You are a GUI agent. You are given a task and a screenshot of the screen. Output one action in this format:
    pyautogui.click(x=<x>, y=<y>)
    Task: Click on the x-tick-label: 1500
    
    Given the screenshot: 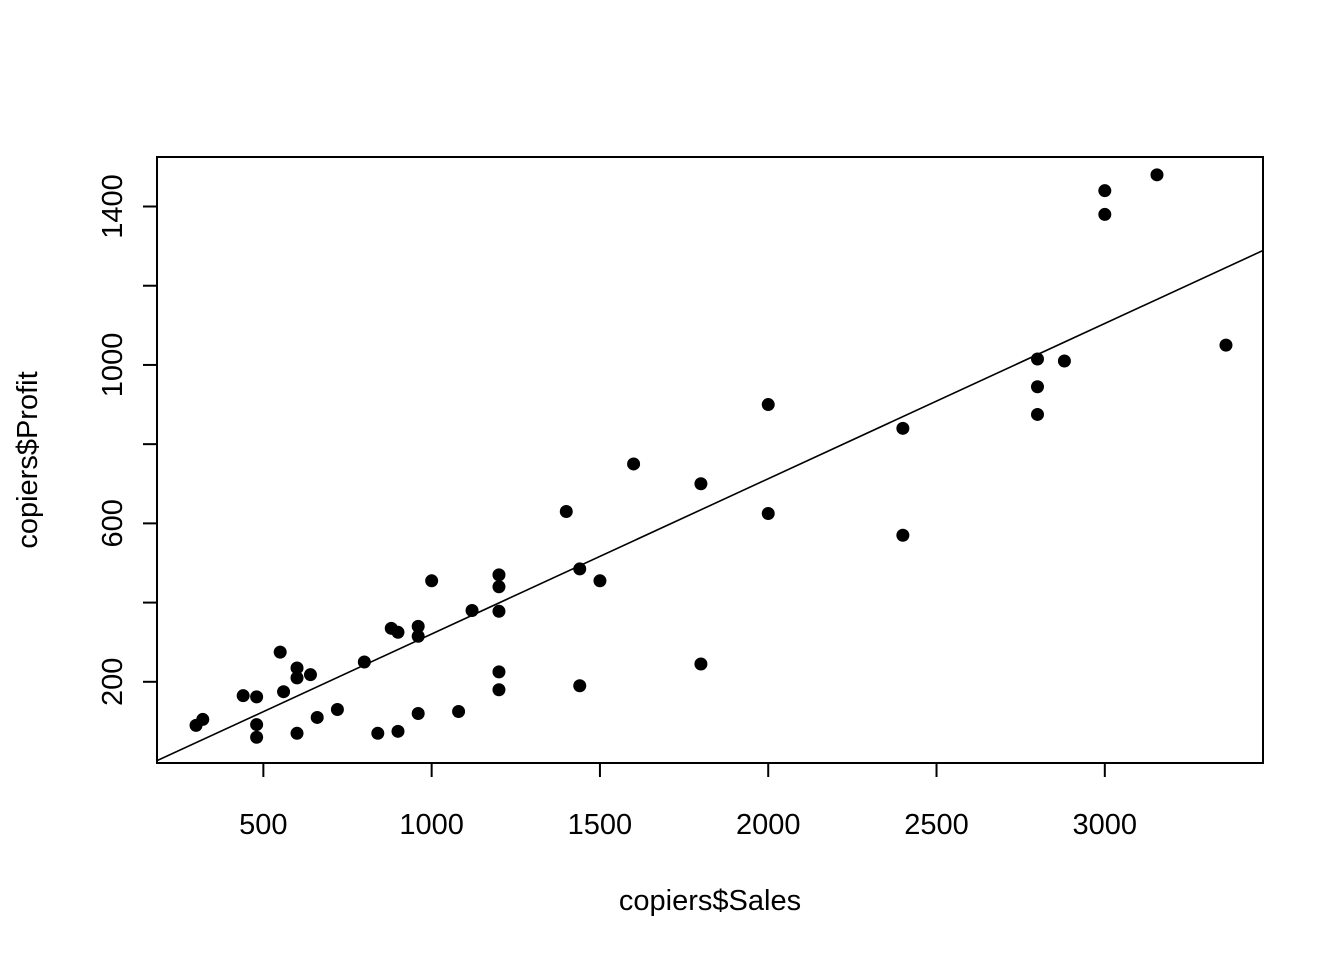 What is the action you would take?
    pyautogui.click(x=600, y=825)
    